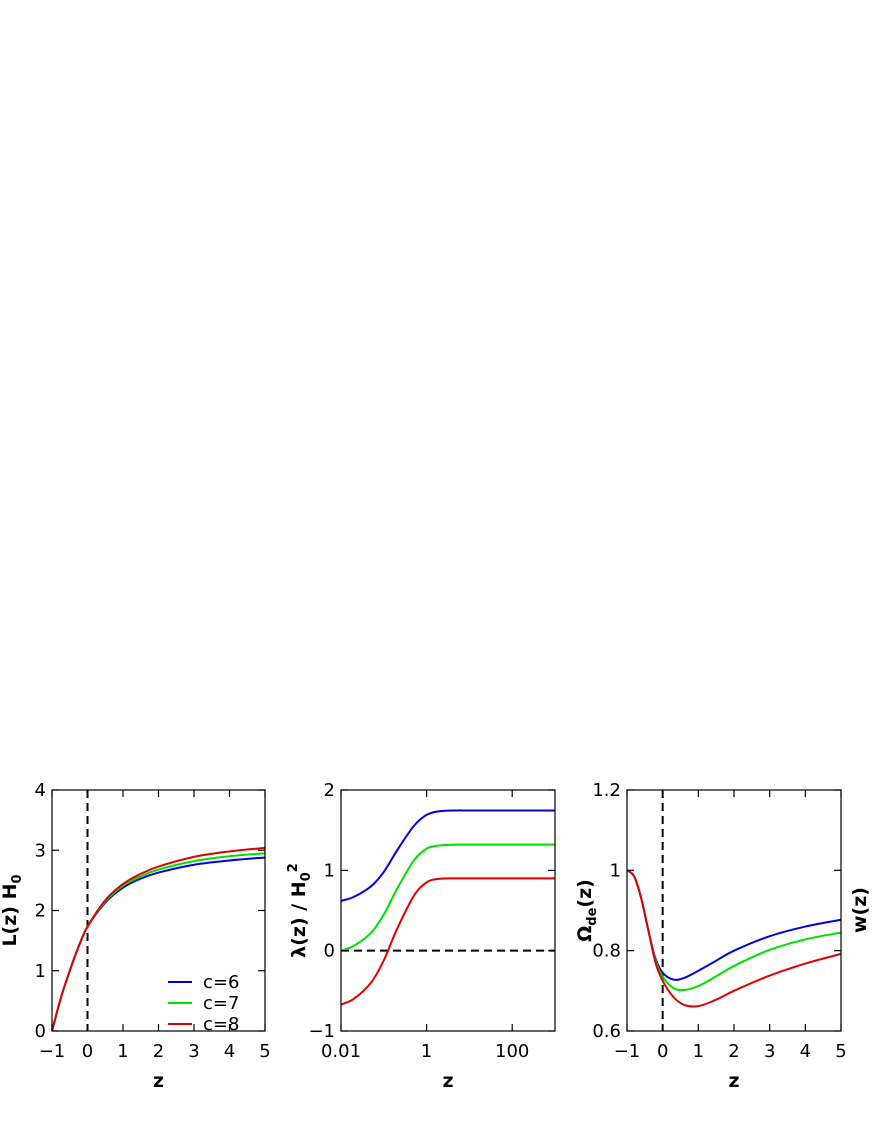 Image resolution: width=872 pixels, height=1128 pixels. Describe the element at coordinates (40, 790) in the screenshot. I see `y-tick-label: 4` at that location.